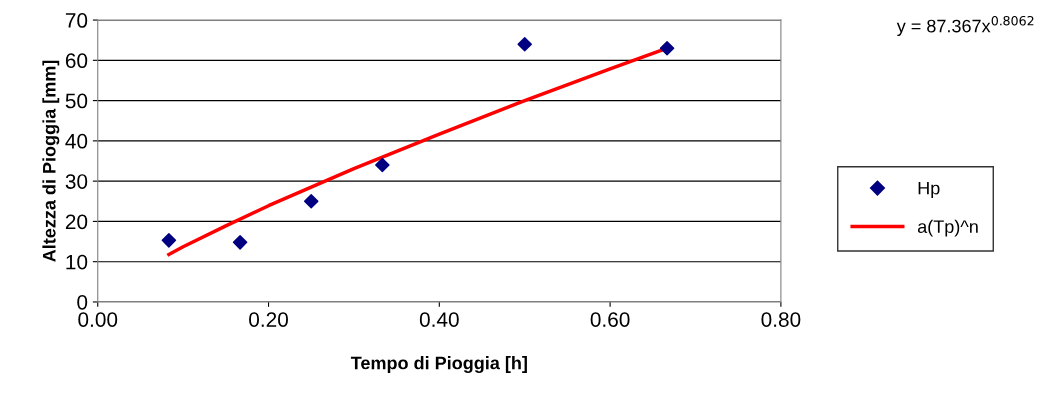 This screenshot has width=1051, height=401. I want to click on x-tick-label: 0.60, so click(610, 319).